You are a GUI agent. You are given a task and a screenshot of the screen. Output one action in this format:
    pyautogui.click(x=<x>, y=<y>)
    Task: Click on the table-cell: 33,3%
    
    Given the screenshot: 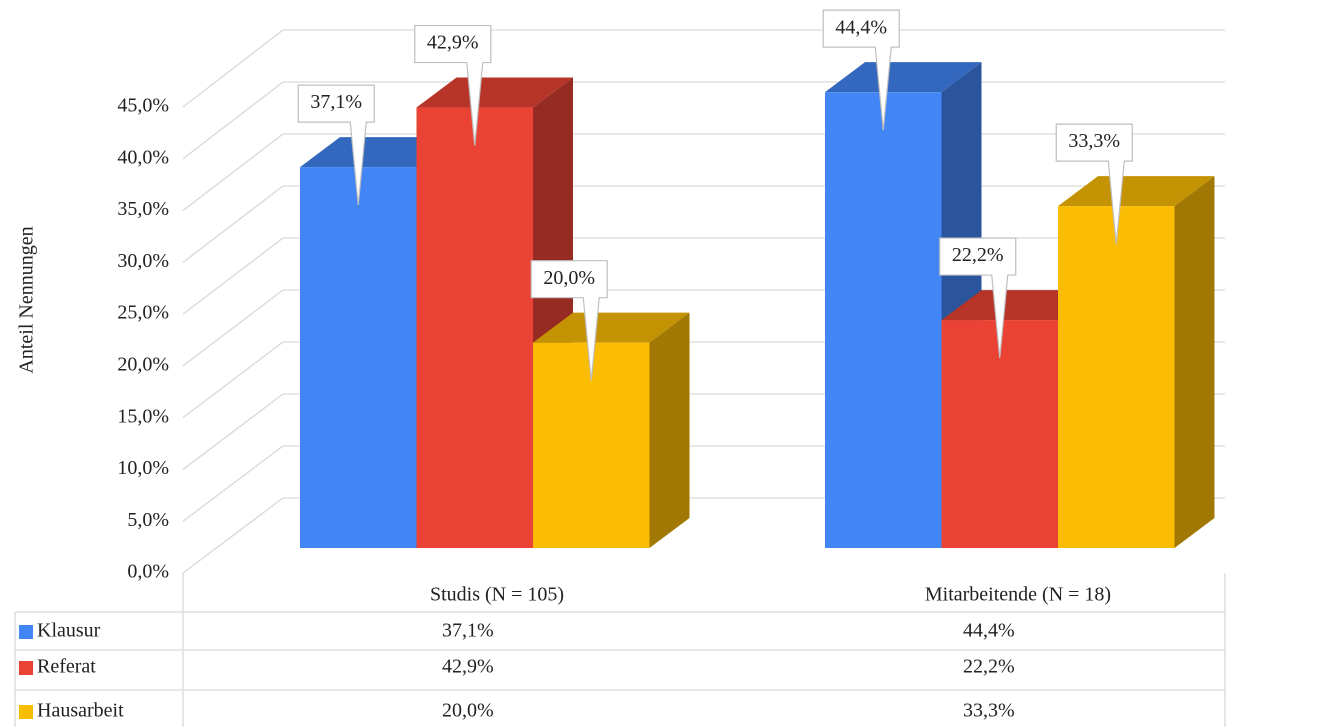 What is the action you would take?
    pyautogui.click(x=989, y=711)
    